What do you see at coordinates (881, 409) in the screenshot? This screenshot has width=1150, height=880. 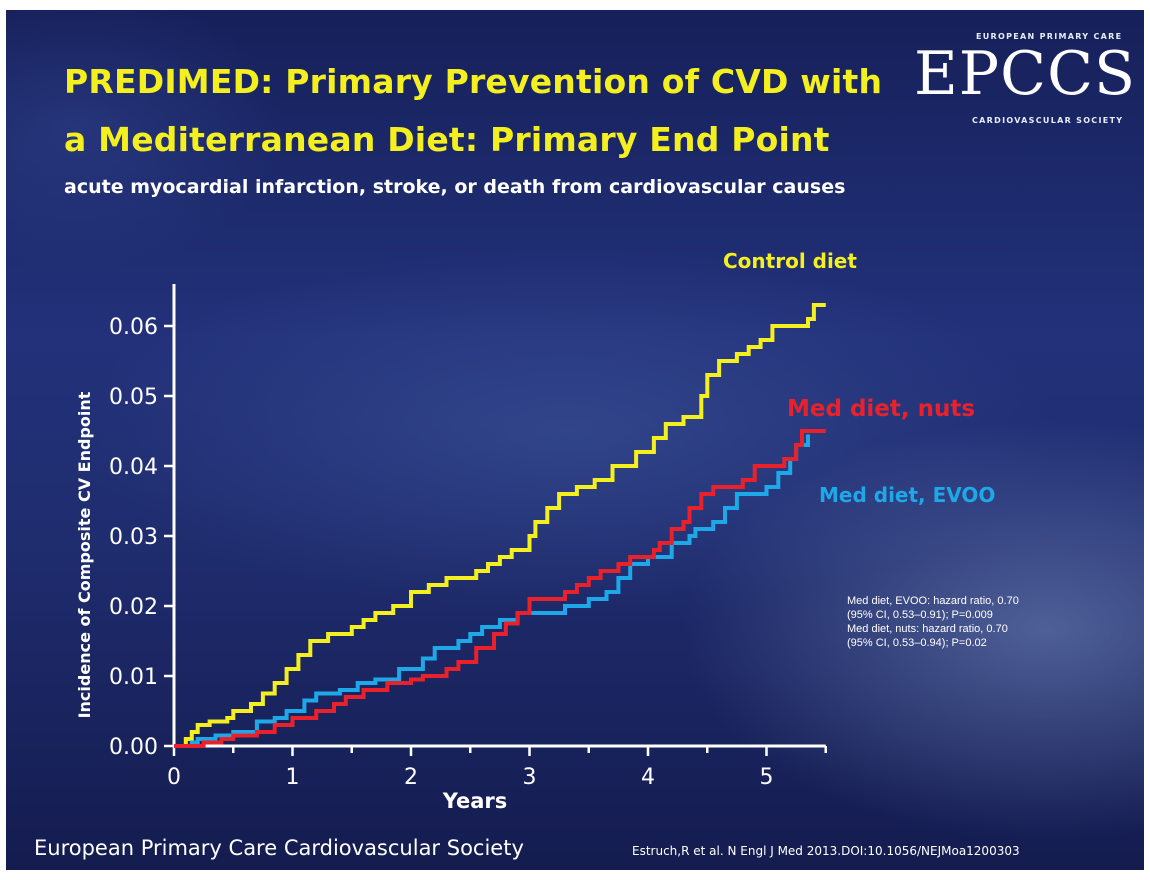 I see `series-label-nuts: Med diet, nuts` at bounding box center [881, 409].